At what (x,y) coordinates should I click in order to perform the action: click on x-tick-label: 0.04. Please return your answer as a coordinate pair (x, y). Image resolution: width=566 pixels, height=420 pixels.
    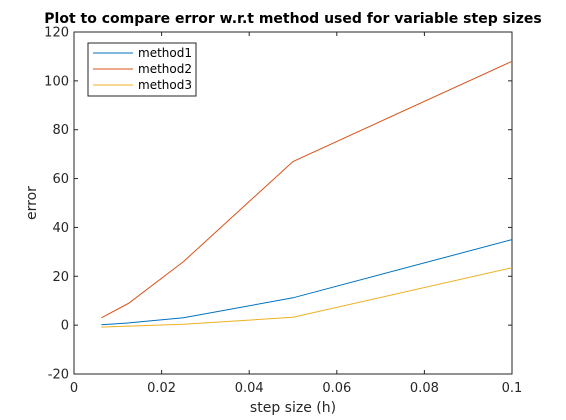
    Looking at the image, I should click on (249, 388).